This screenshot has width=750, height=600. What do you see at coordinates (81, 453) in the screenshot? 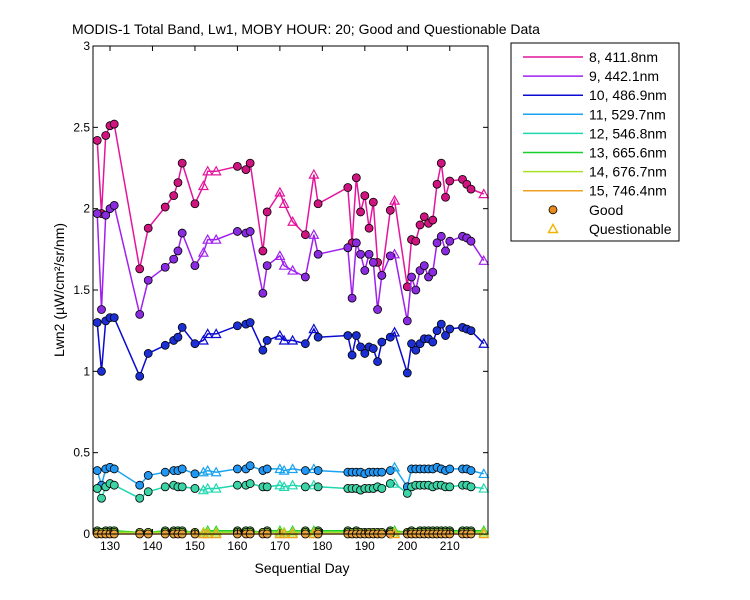
I see `y-tick-label: 0.5` at bounding box center [81, 453].